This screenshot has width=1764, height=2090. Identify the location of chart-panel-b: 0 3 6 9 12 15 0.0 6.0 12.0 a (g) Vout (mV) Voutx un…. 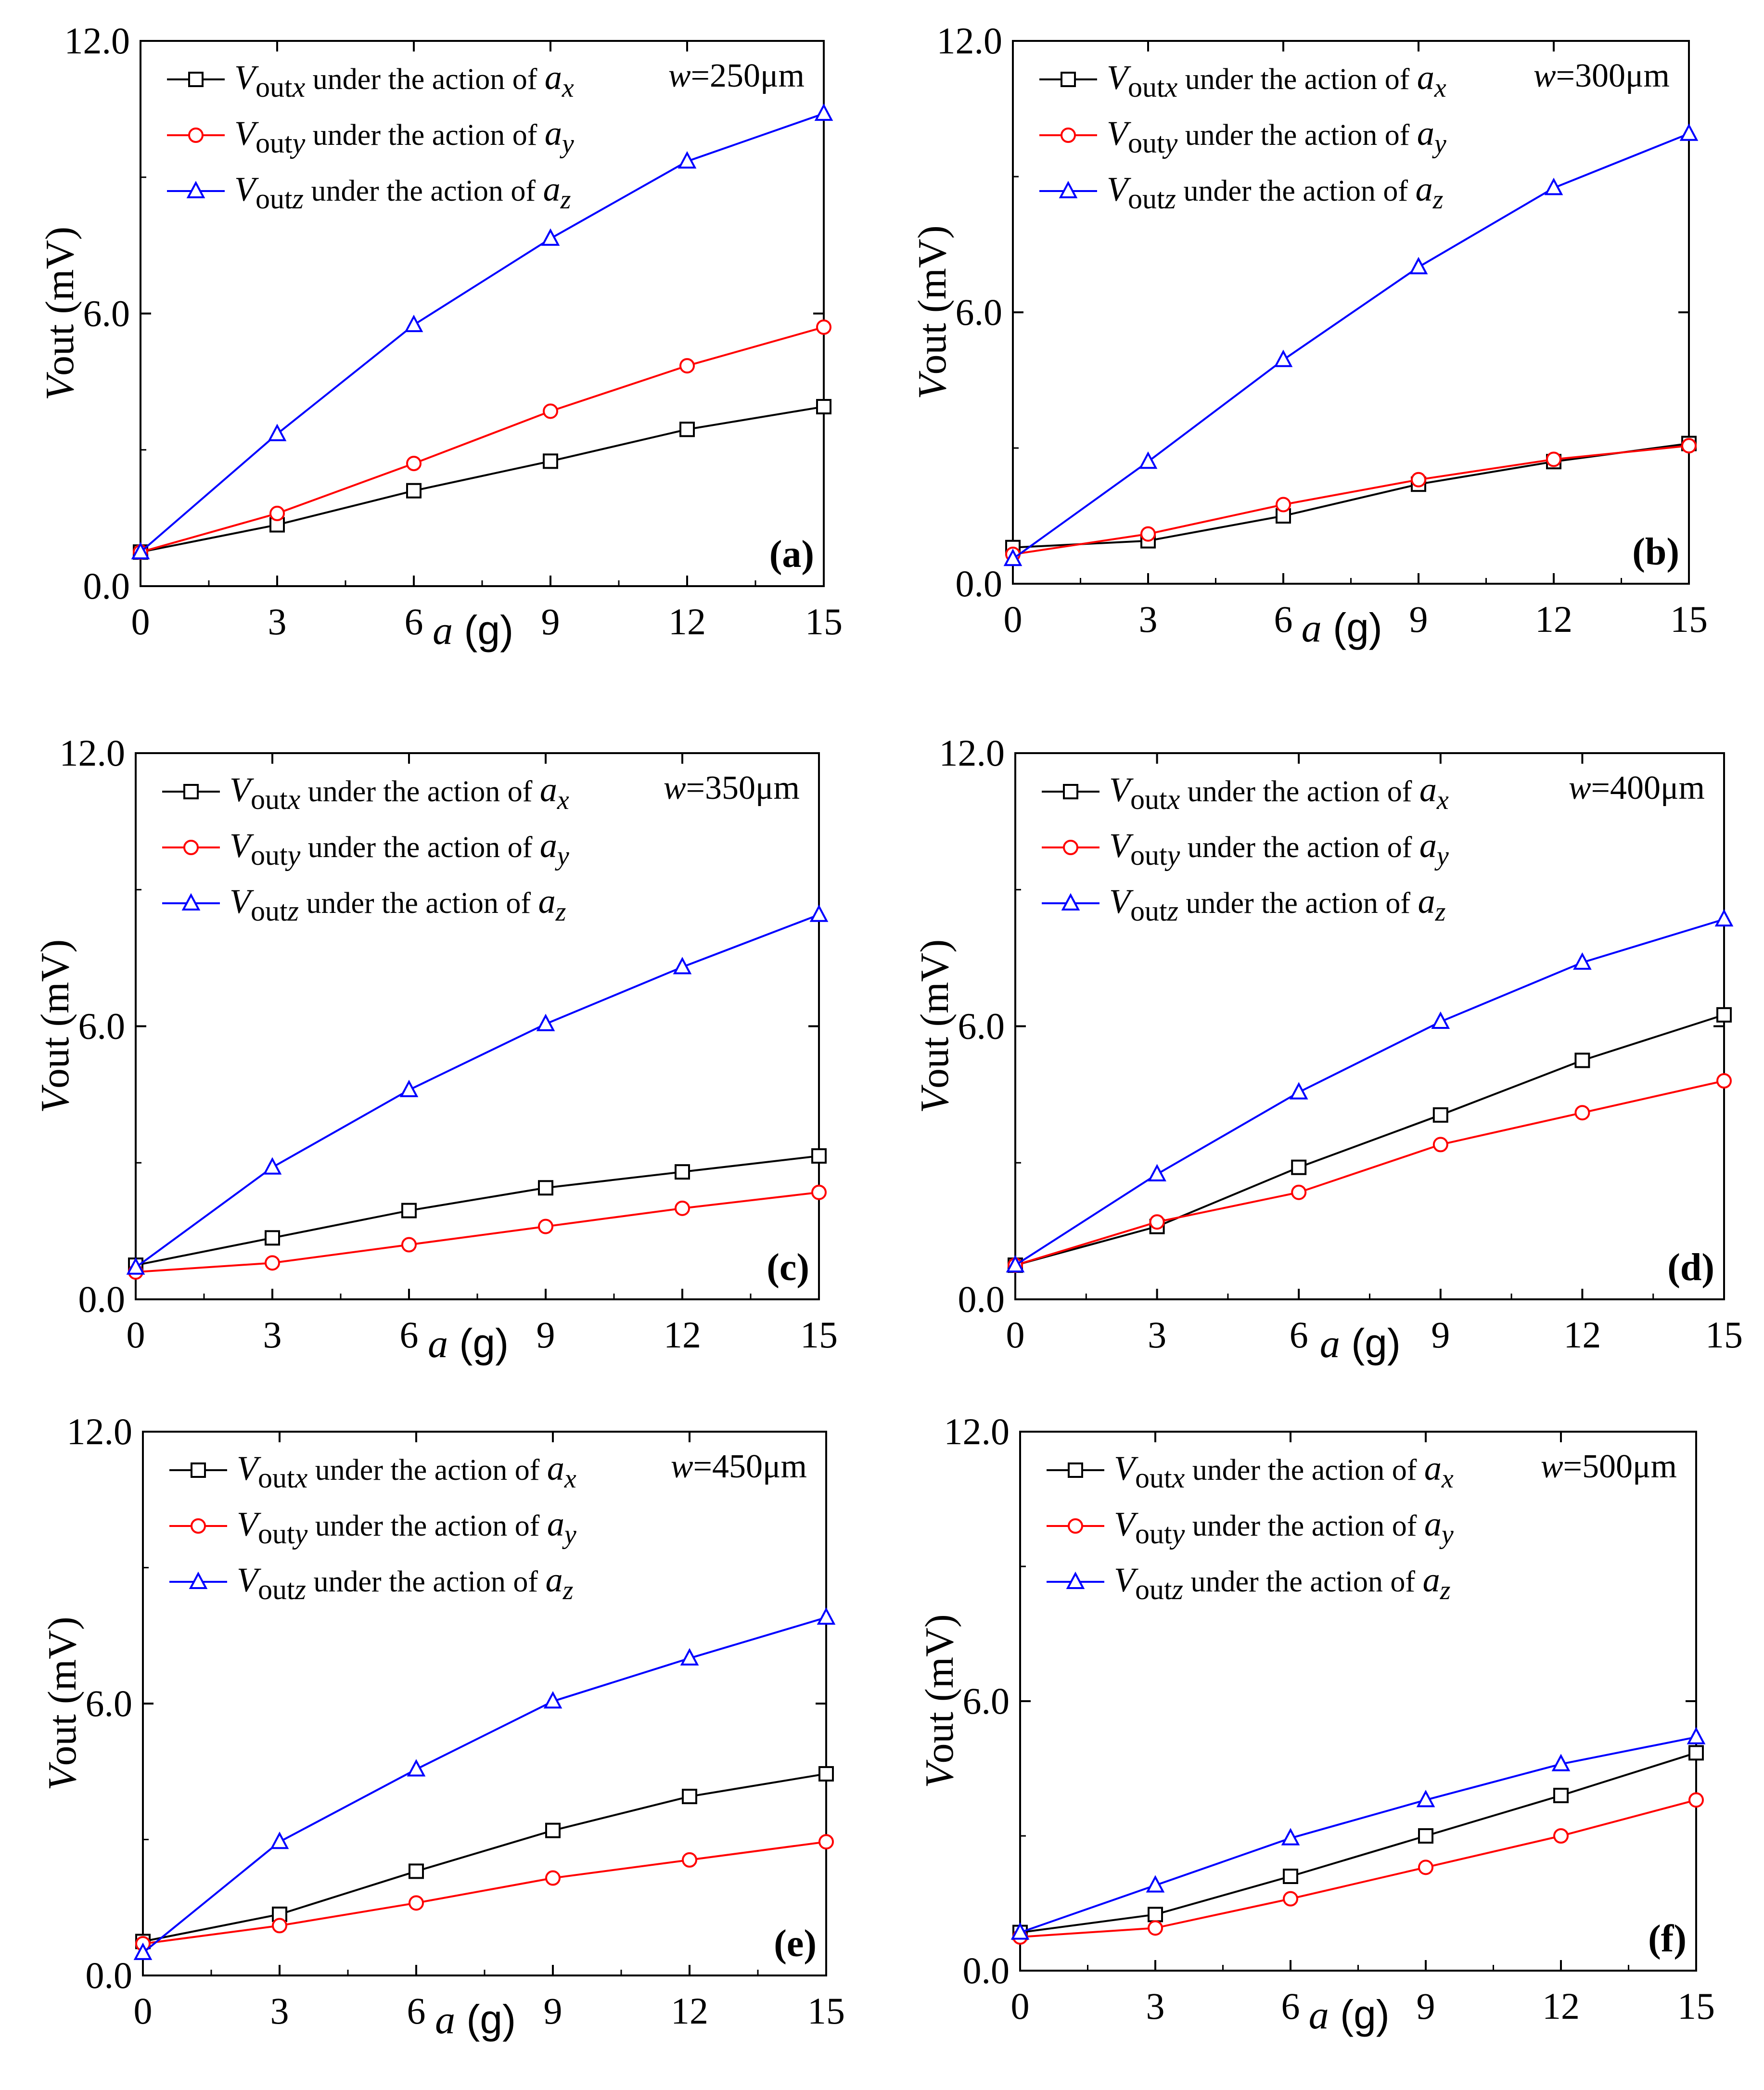
(1309, 335).